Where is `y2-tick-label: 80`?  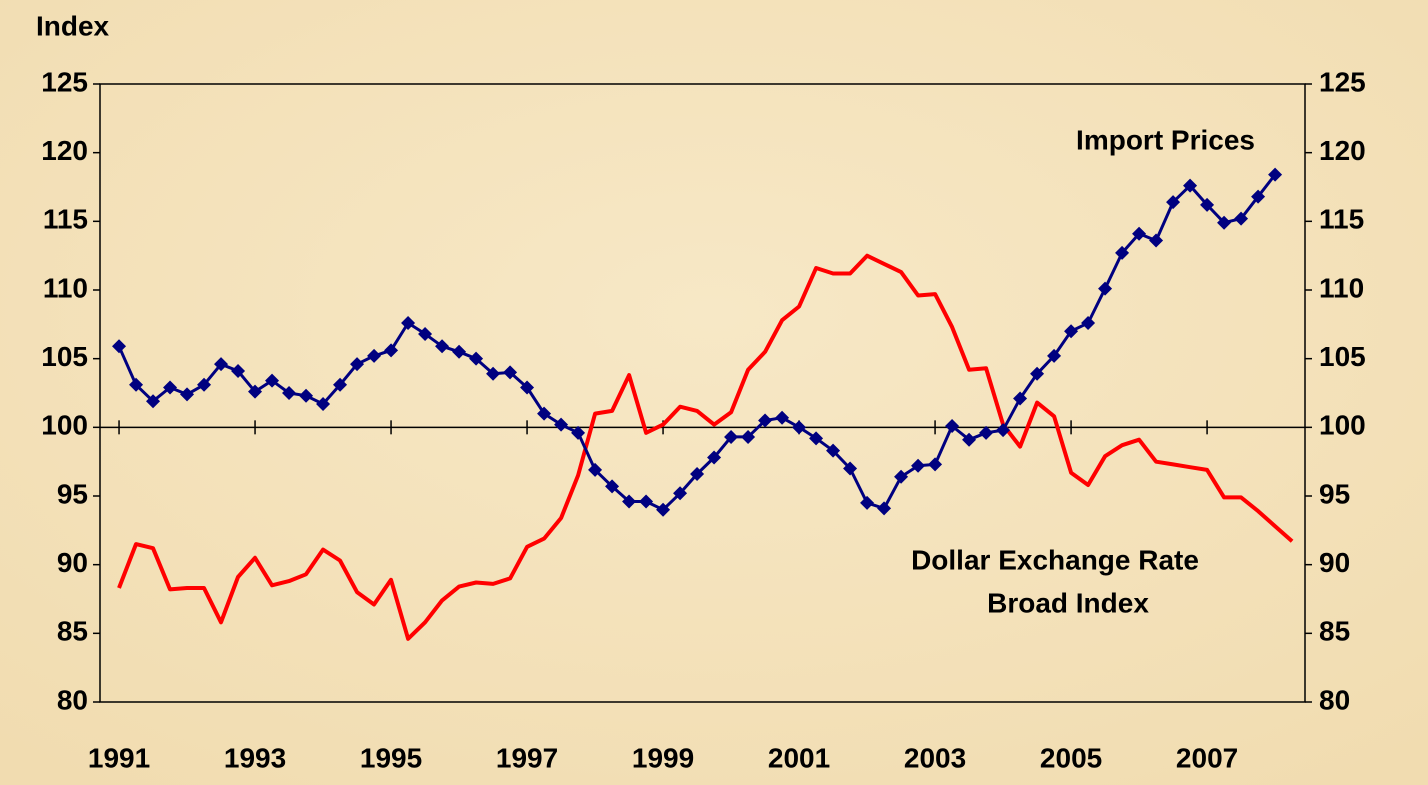 y2-tick-label: 80 is located at coordinates (1334, 699).